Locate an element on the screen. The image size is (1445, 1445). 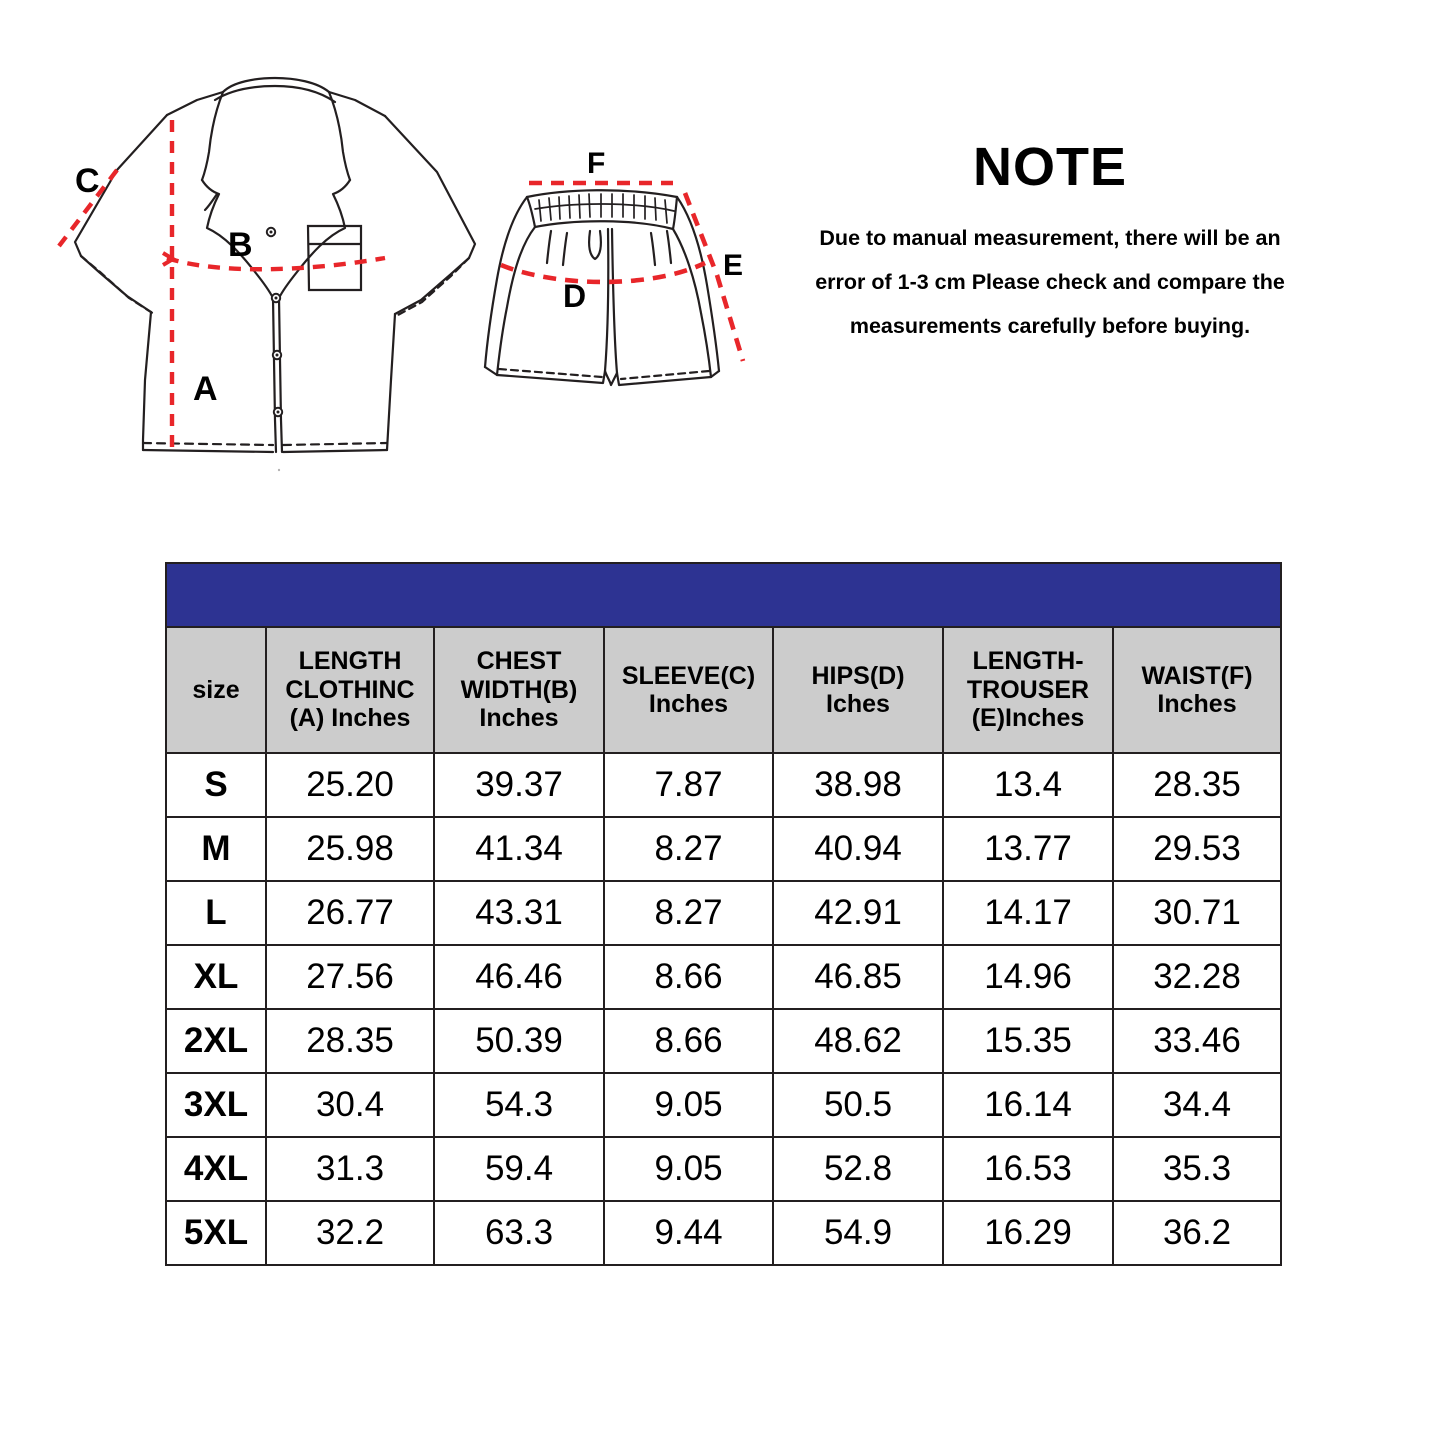
cell-hips-d: 48.62 is located at coordinates (858, 1041).